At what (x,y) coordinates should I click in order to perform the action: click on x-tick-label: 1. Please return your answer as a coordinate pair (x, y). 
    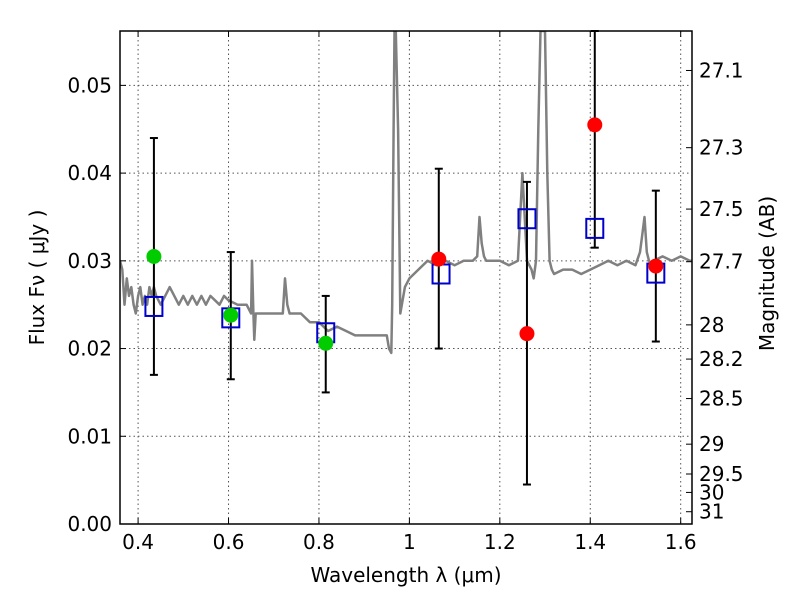
    Looking at the image, I should click on (409, 542).